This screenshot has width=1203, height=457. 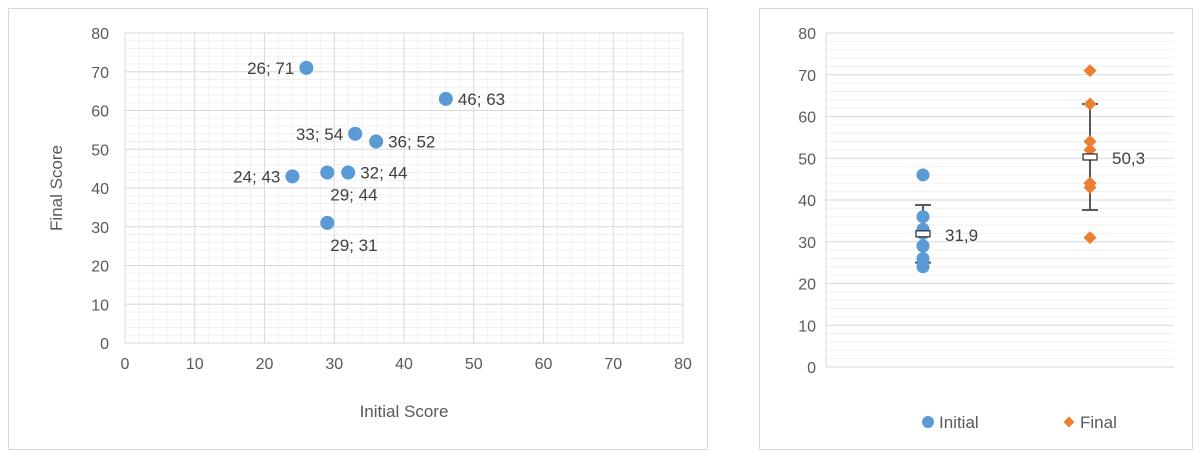 What do you see at coordinates (1069, 422) in the screenshot?
I see `legend-marker-final` at bounding box center [1069, 422].